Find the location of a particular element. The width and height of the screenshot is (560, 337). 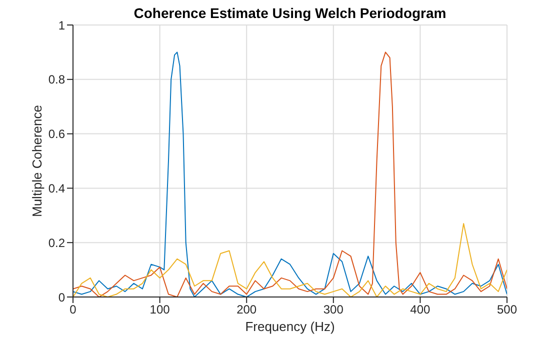

y-tick-label: 0.4 is located at coordinates (57, 188).